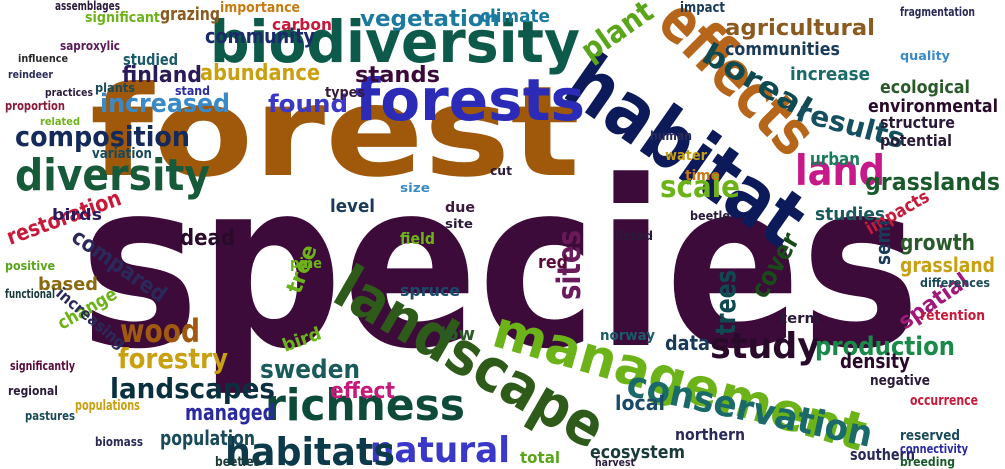 This screenshot has width=1005, height=469. What do you see at coordinates (150, 59) in the screenshot?
I see `word: studied` at bounding box center [150, 59].